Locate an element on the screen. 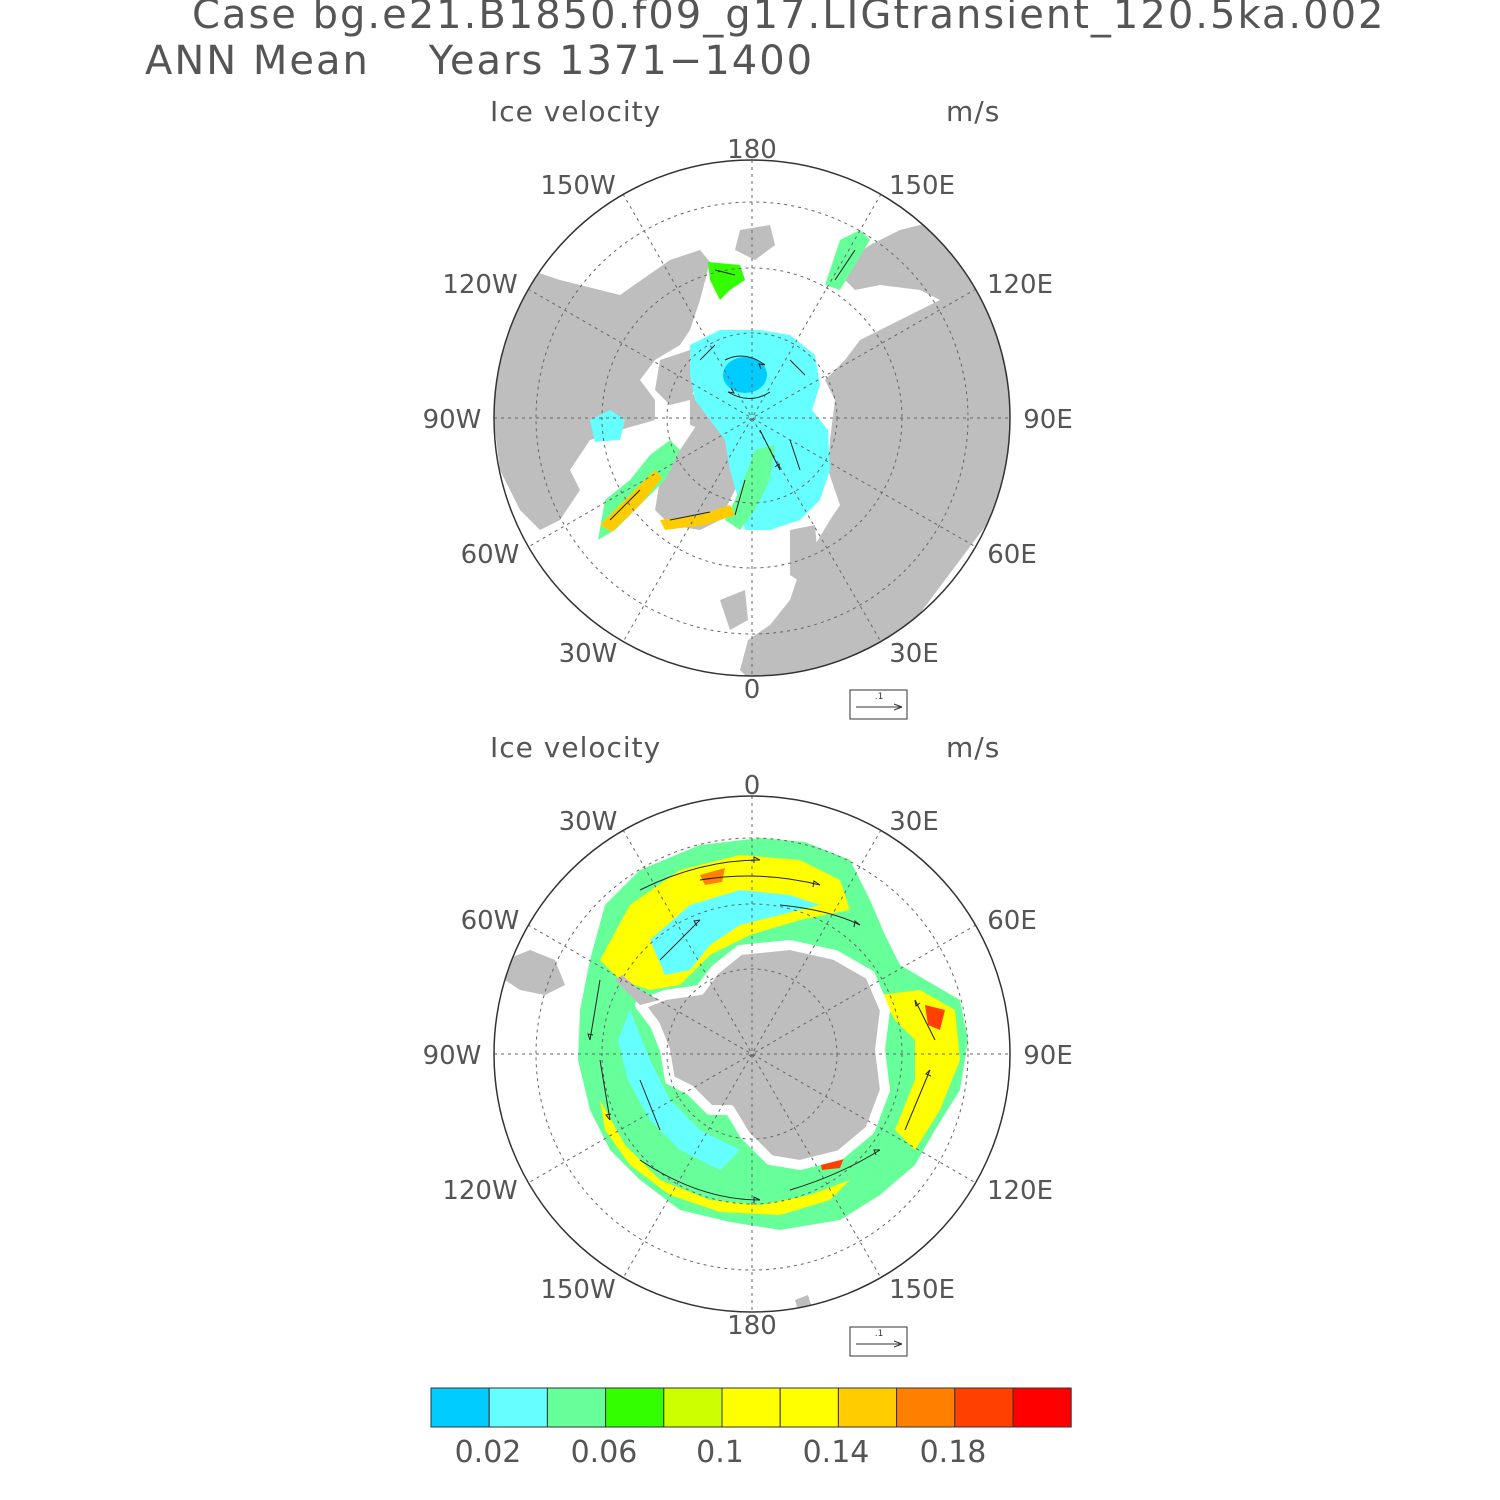 The height and width of the screenshot is (1500, 1500). sea-ice-labrador-strip is located at coordinates (631, 501).